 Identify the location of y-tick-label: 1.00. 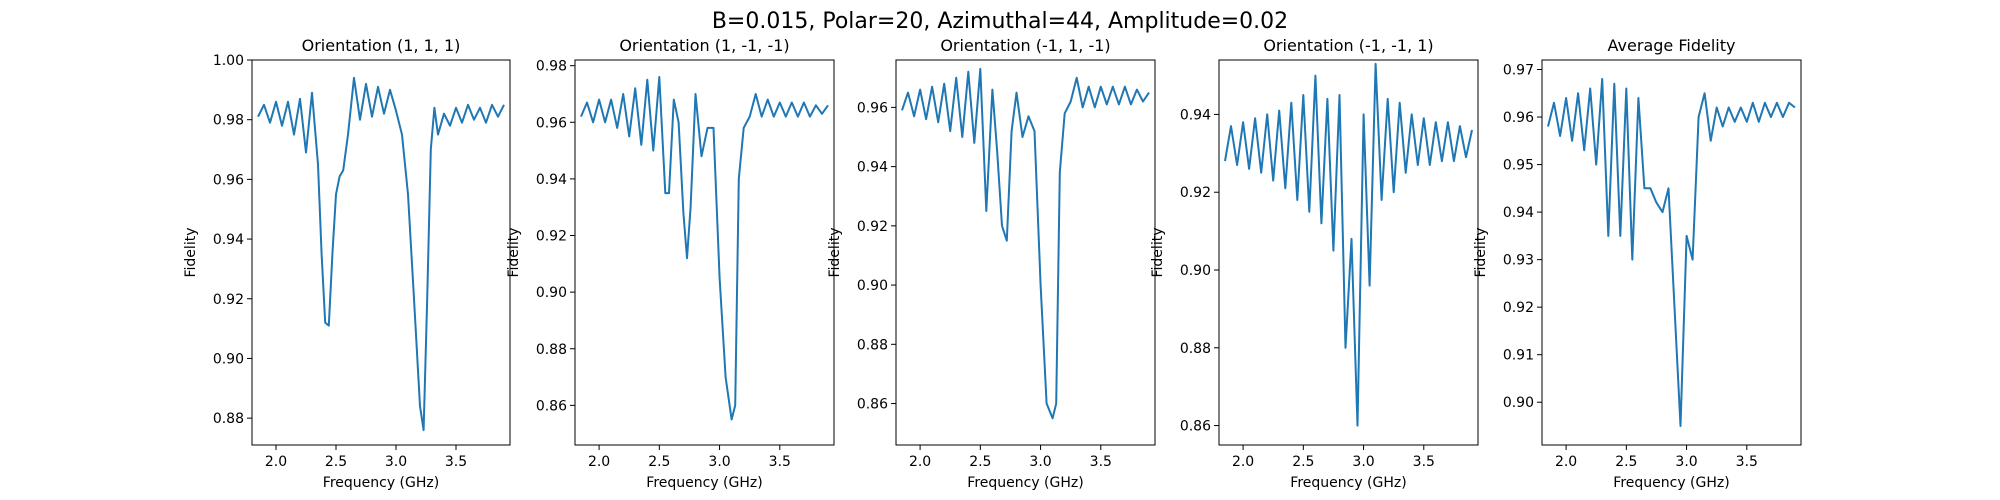
(228, 61).